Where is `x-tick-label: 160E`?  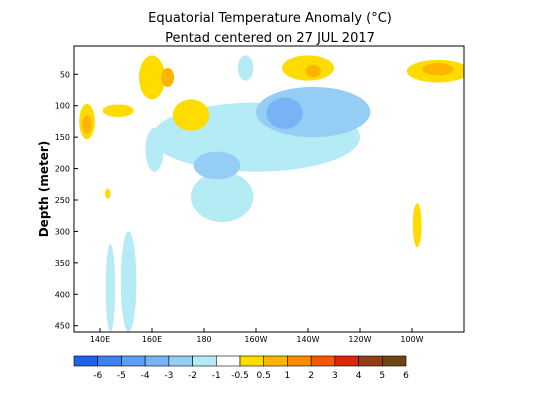 x-tick-label: 160E is located at coordinates (152, 339).